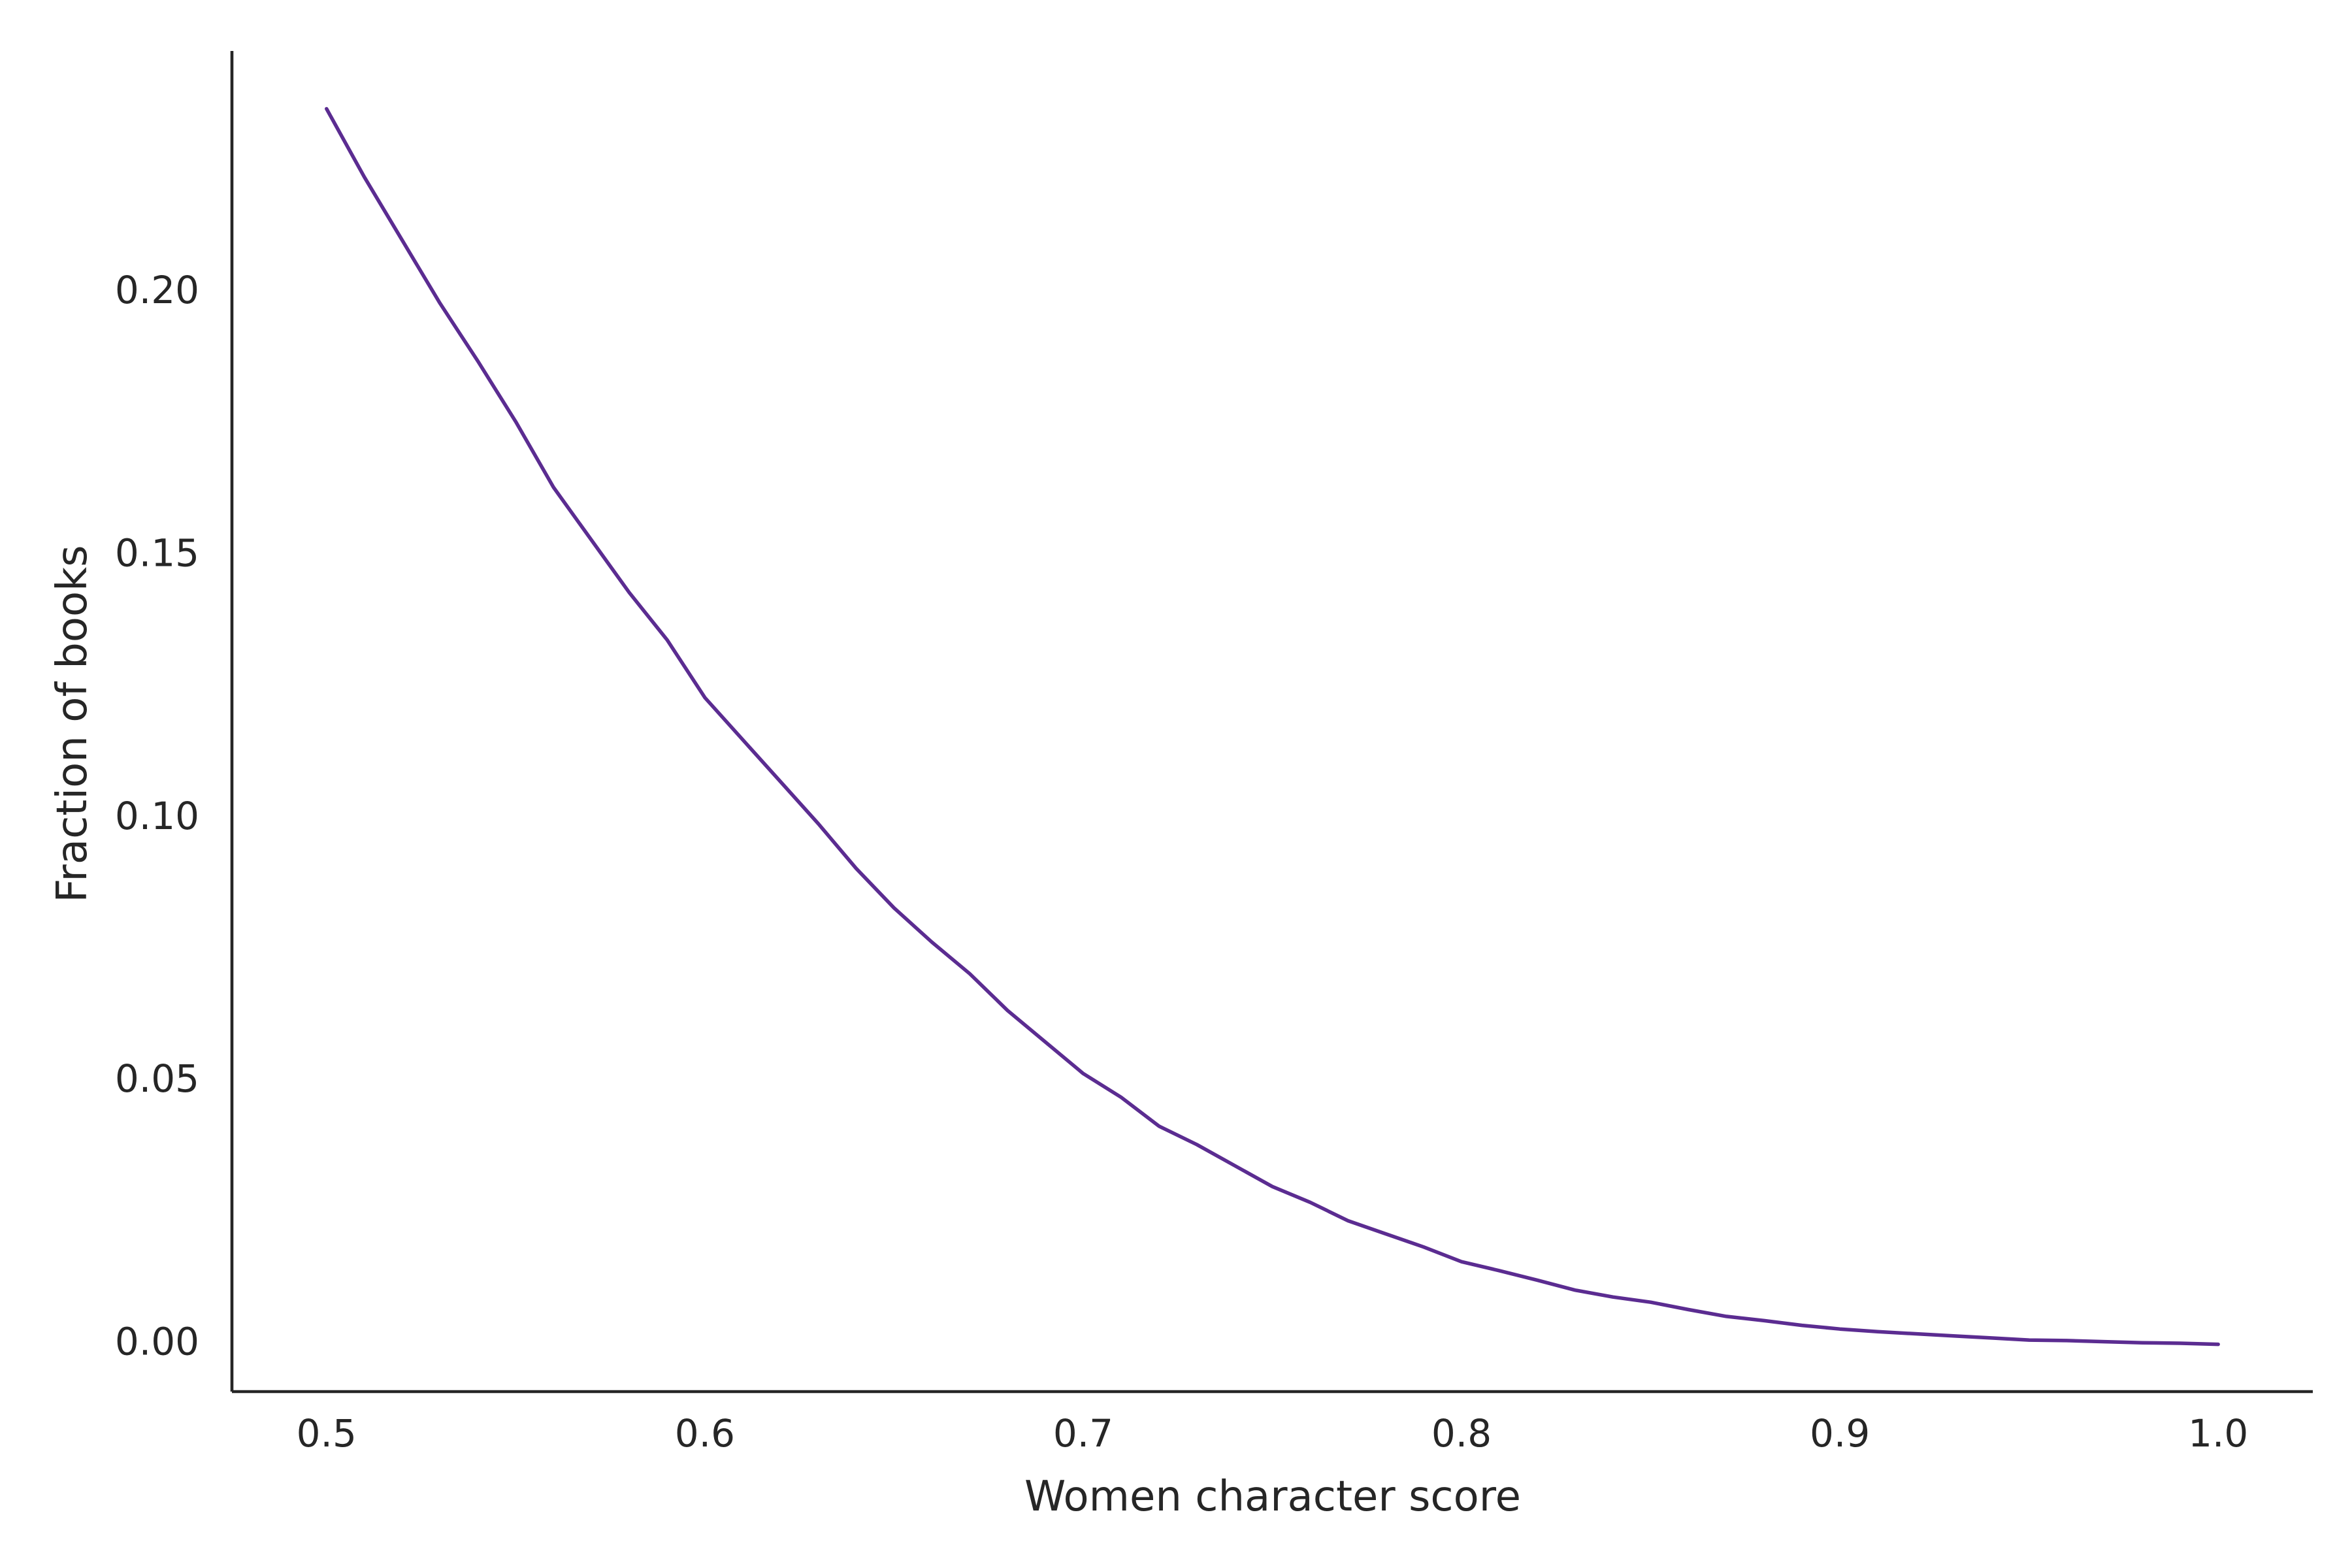  I want to click on x-tick-label: 1.0, so click(2218, 1433).